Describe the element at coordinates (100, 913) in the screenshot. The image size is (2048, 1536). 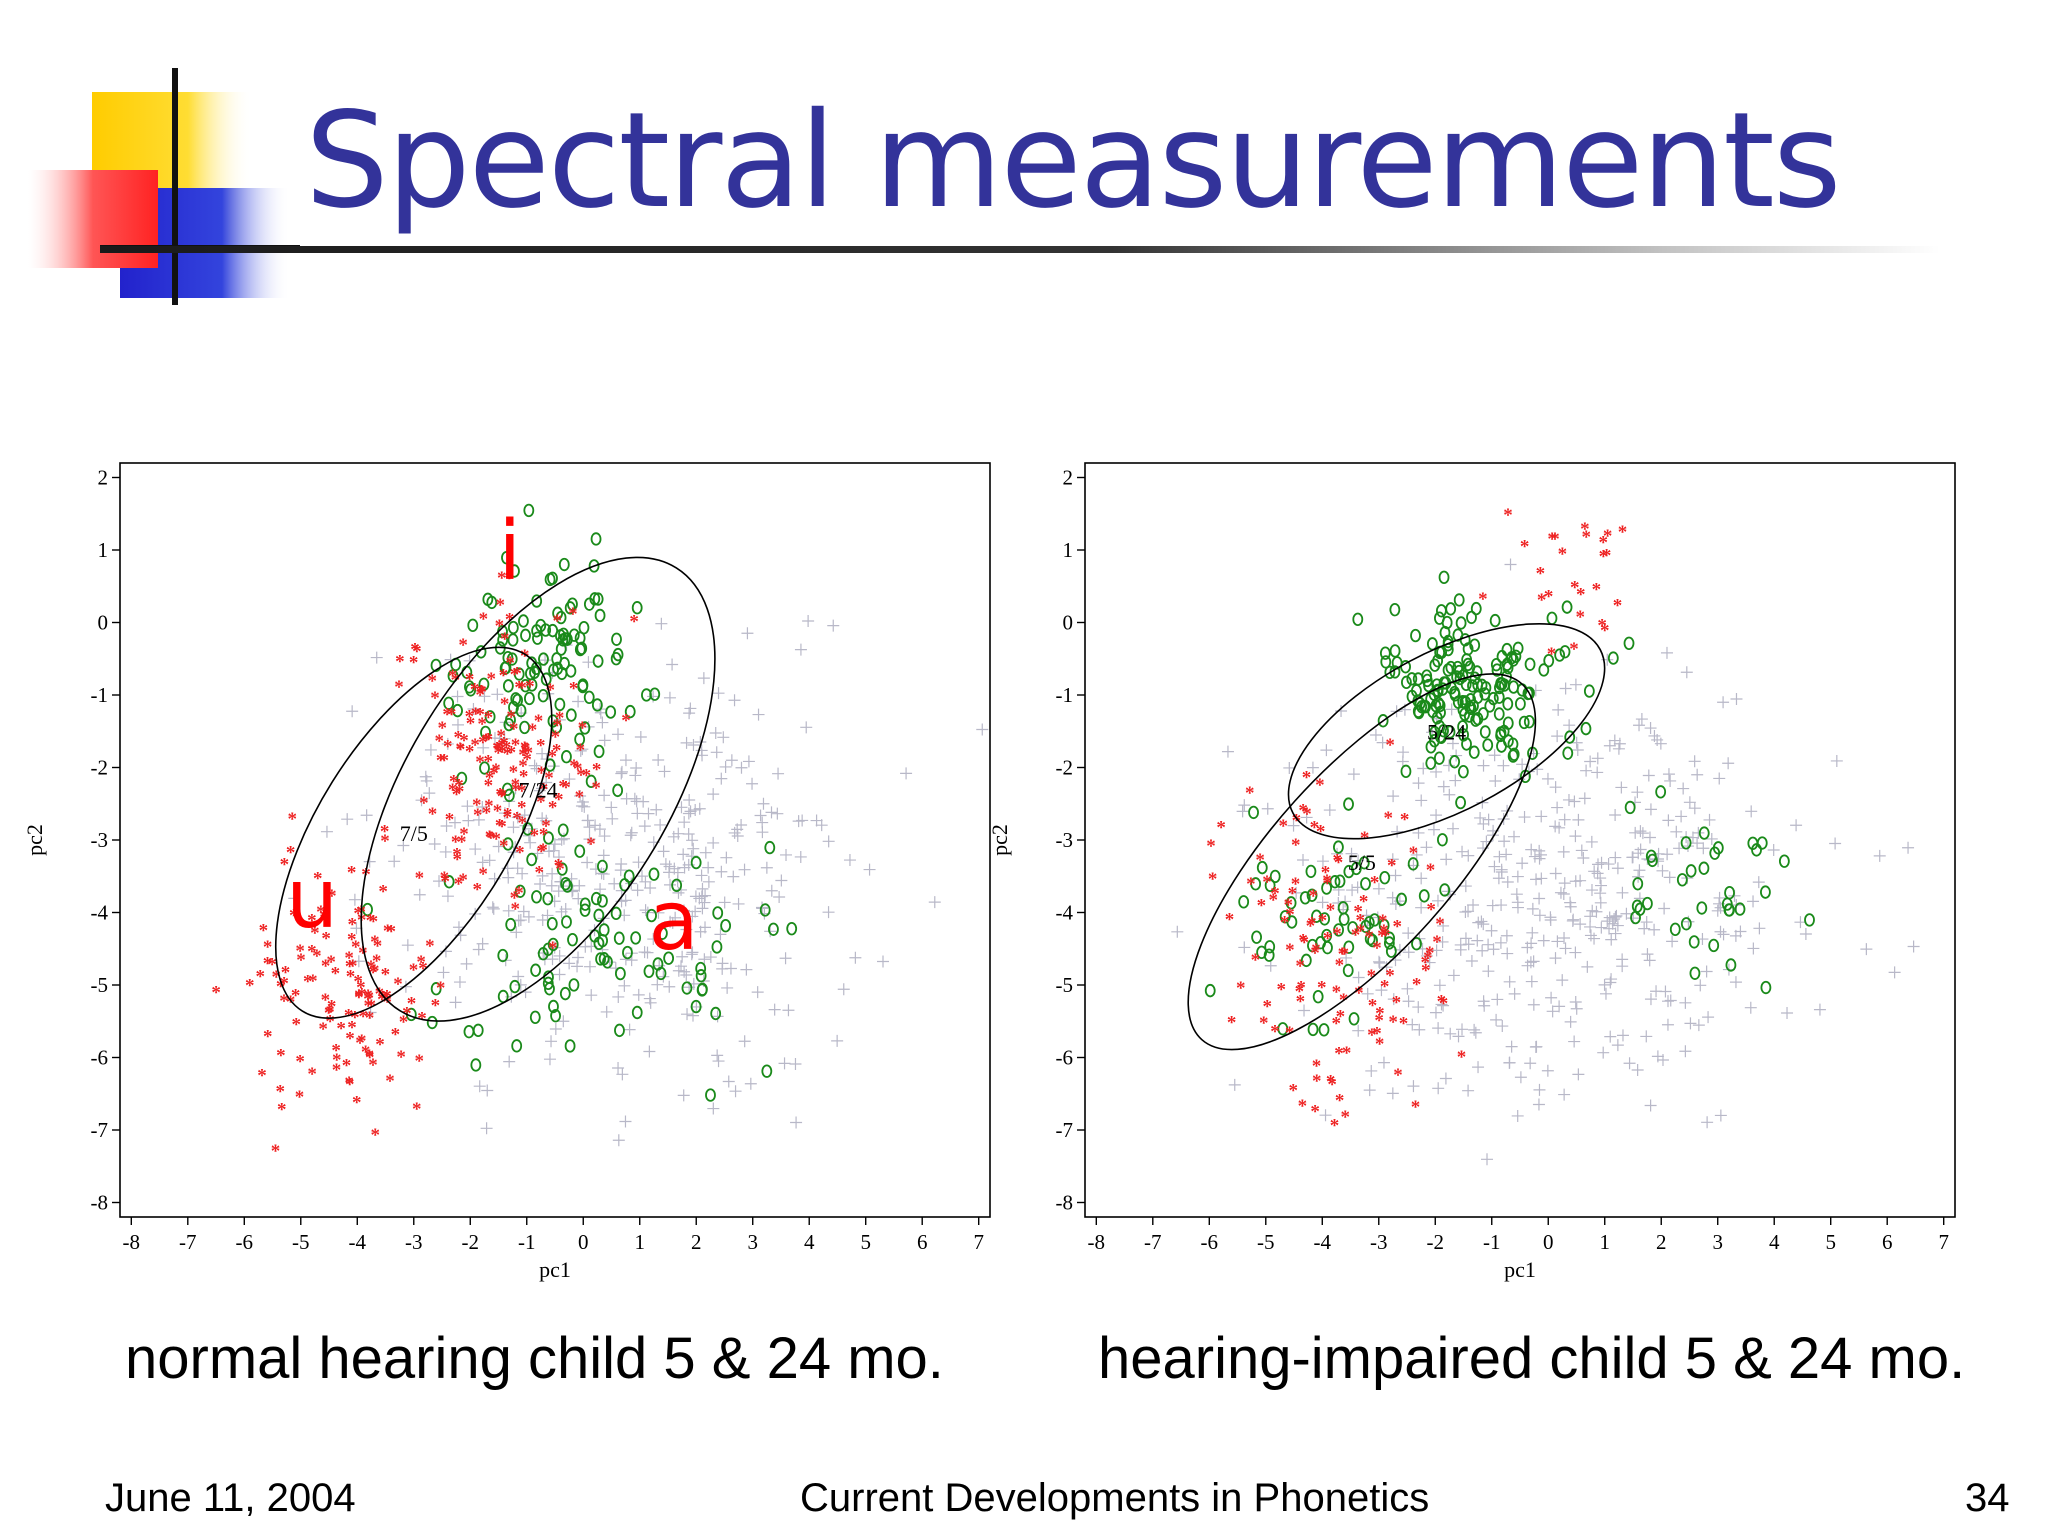
I see `y-tick-label: -4` at that location.